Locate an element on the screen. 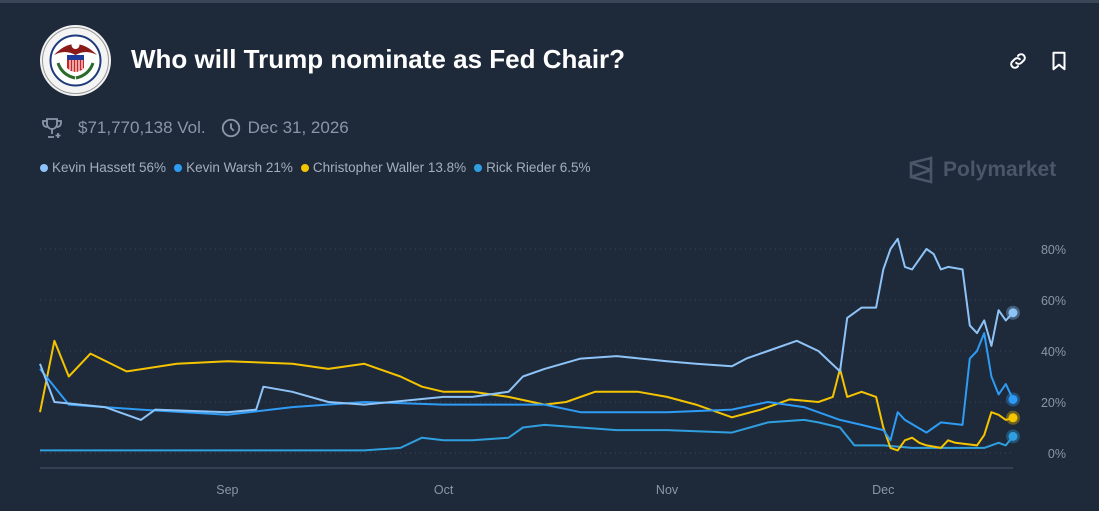 This screenshot has height=511, width=1099. link-icon is located at coordinates (1018, 61).